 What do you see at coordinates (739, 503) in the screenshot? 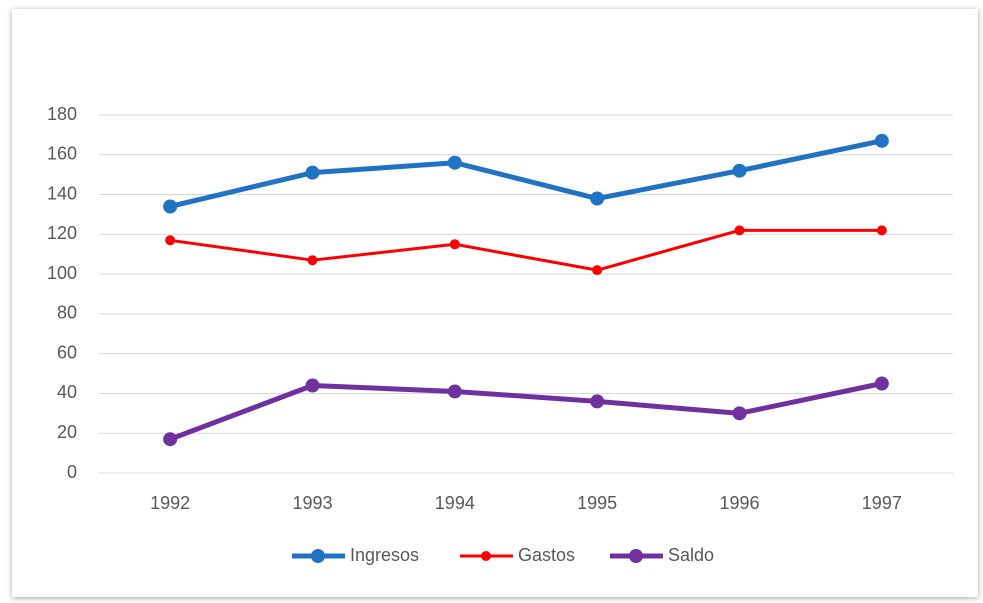
I see `x-tick-label: 1996` at bounding box center [739, 503].